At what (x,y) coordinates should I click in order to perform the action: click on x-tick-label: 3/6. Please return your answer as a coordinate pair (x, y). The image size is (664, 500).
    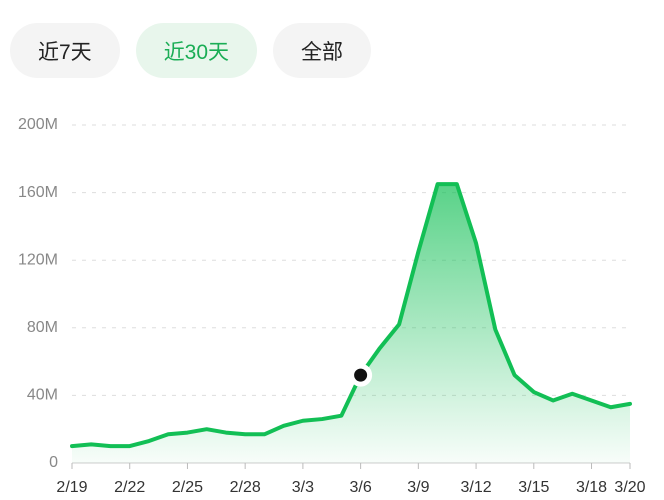
    Looking at the image, I should click on (360, 487).